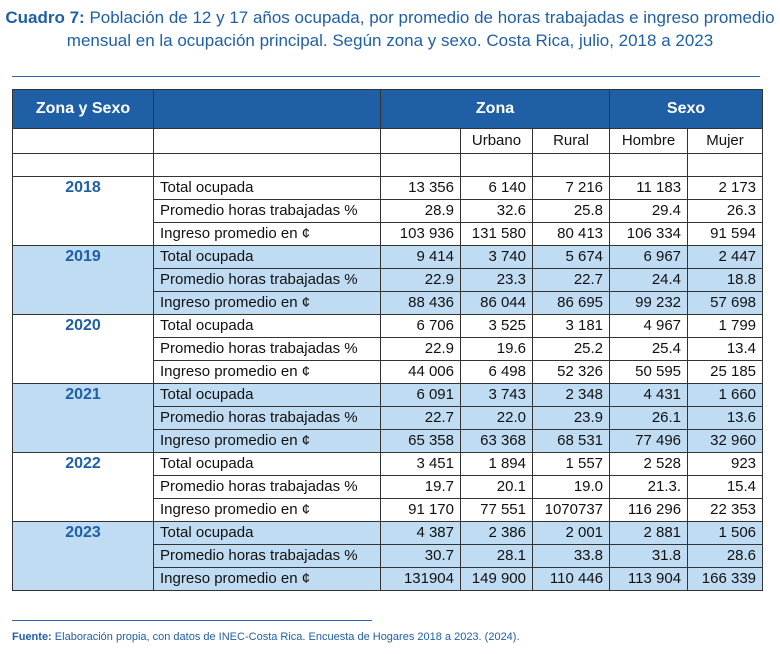 The image size is (780, 654). I want to click on value-mujer: 166 339, so click(725, 579).